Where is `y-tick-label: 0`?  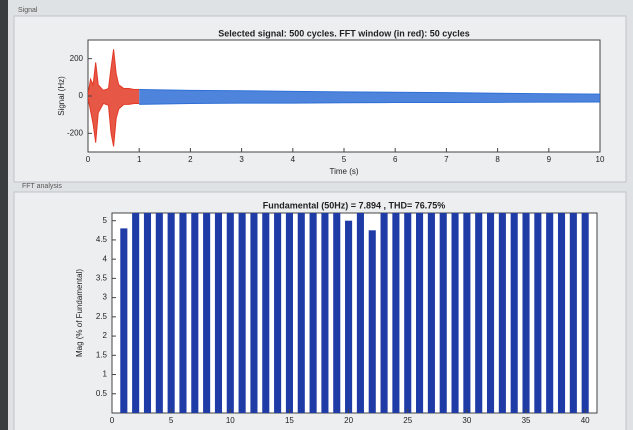
y-tick-label: 0 is located at coordinates (81, 95).